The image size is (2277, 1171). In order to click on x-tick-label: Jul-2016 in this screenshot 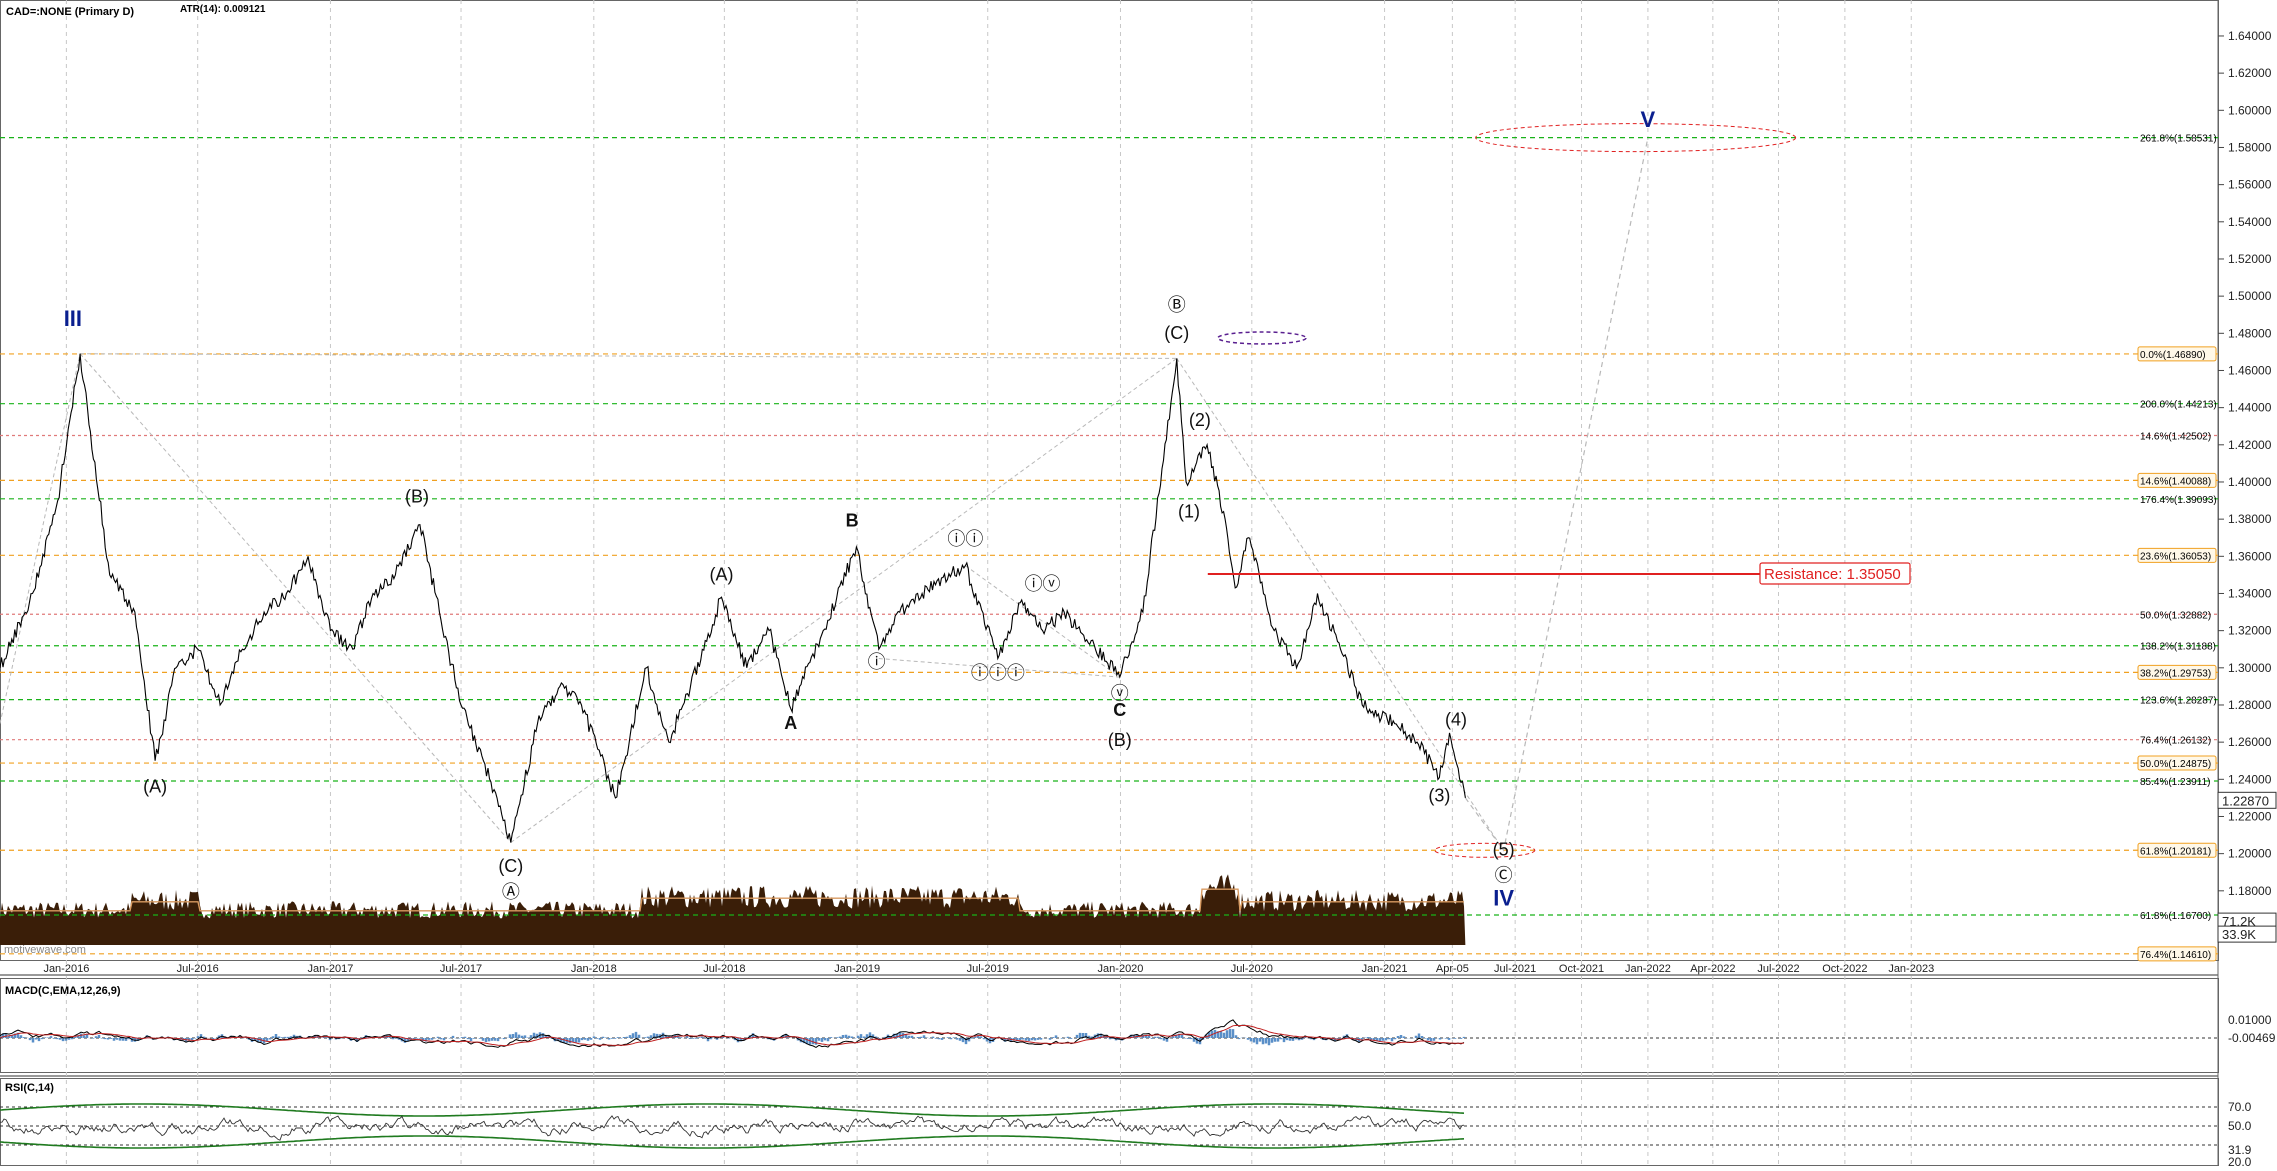, I will do `click(198, 969)`.